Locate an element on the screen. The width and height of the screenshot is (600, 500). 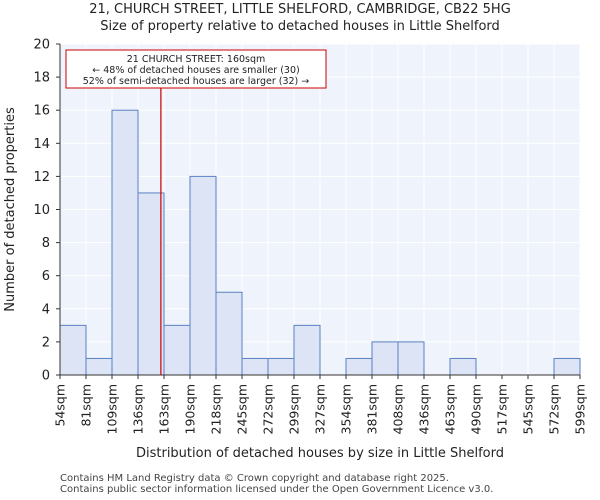
bar-272sqm is located at coordinates (281, 366).